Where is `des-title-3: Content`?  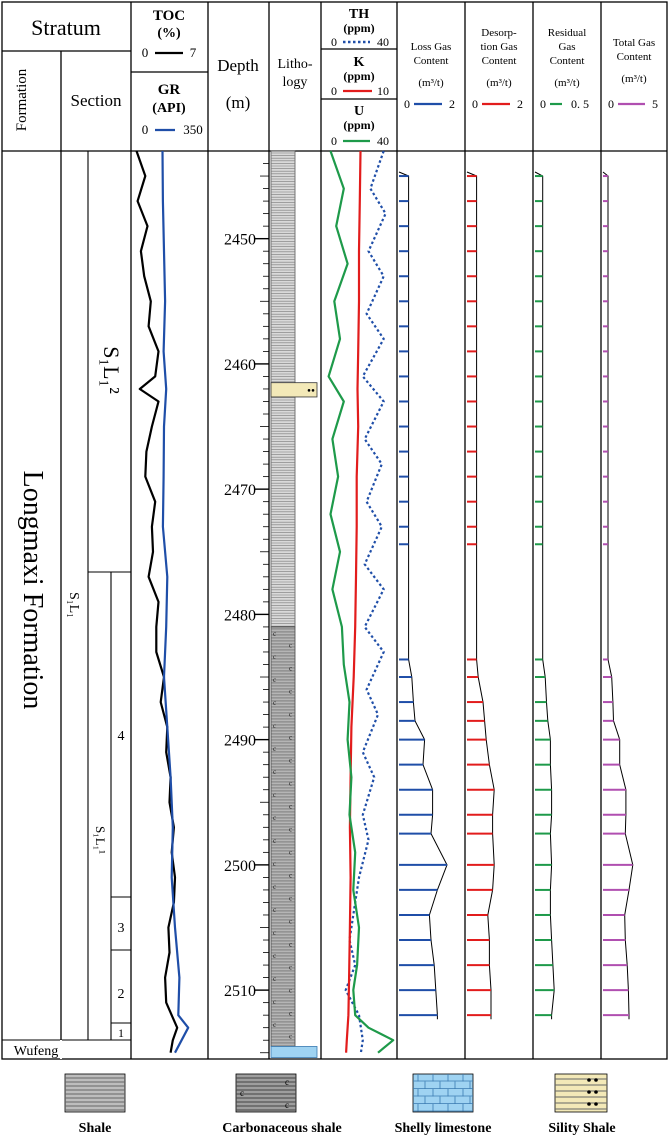
des-title-3: Content is located at coordinates (499, 61).